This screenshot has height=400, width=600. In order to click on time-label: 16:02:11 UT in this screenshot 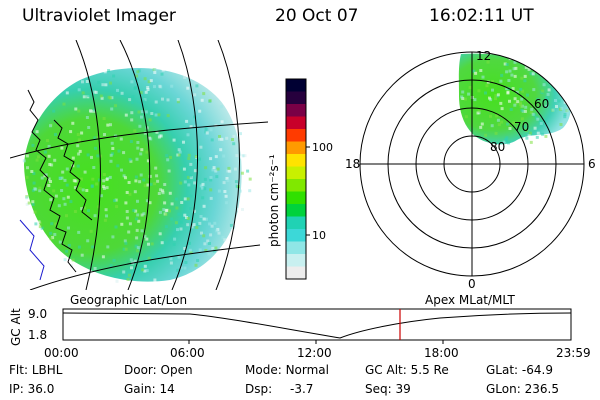, I will do `click(481, 16)`.